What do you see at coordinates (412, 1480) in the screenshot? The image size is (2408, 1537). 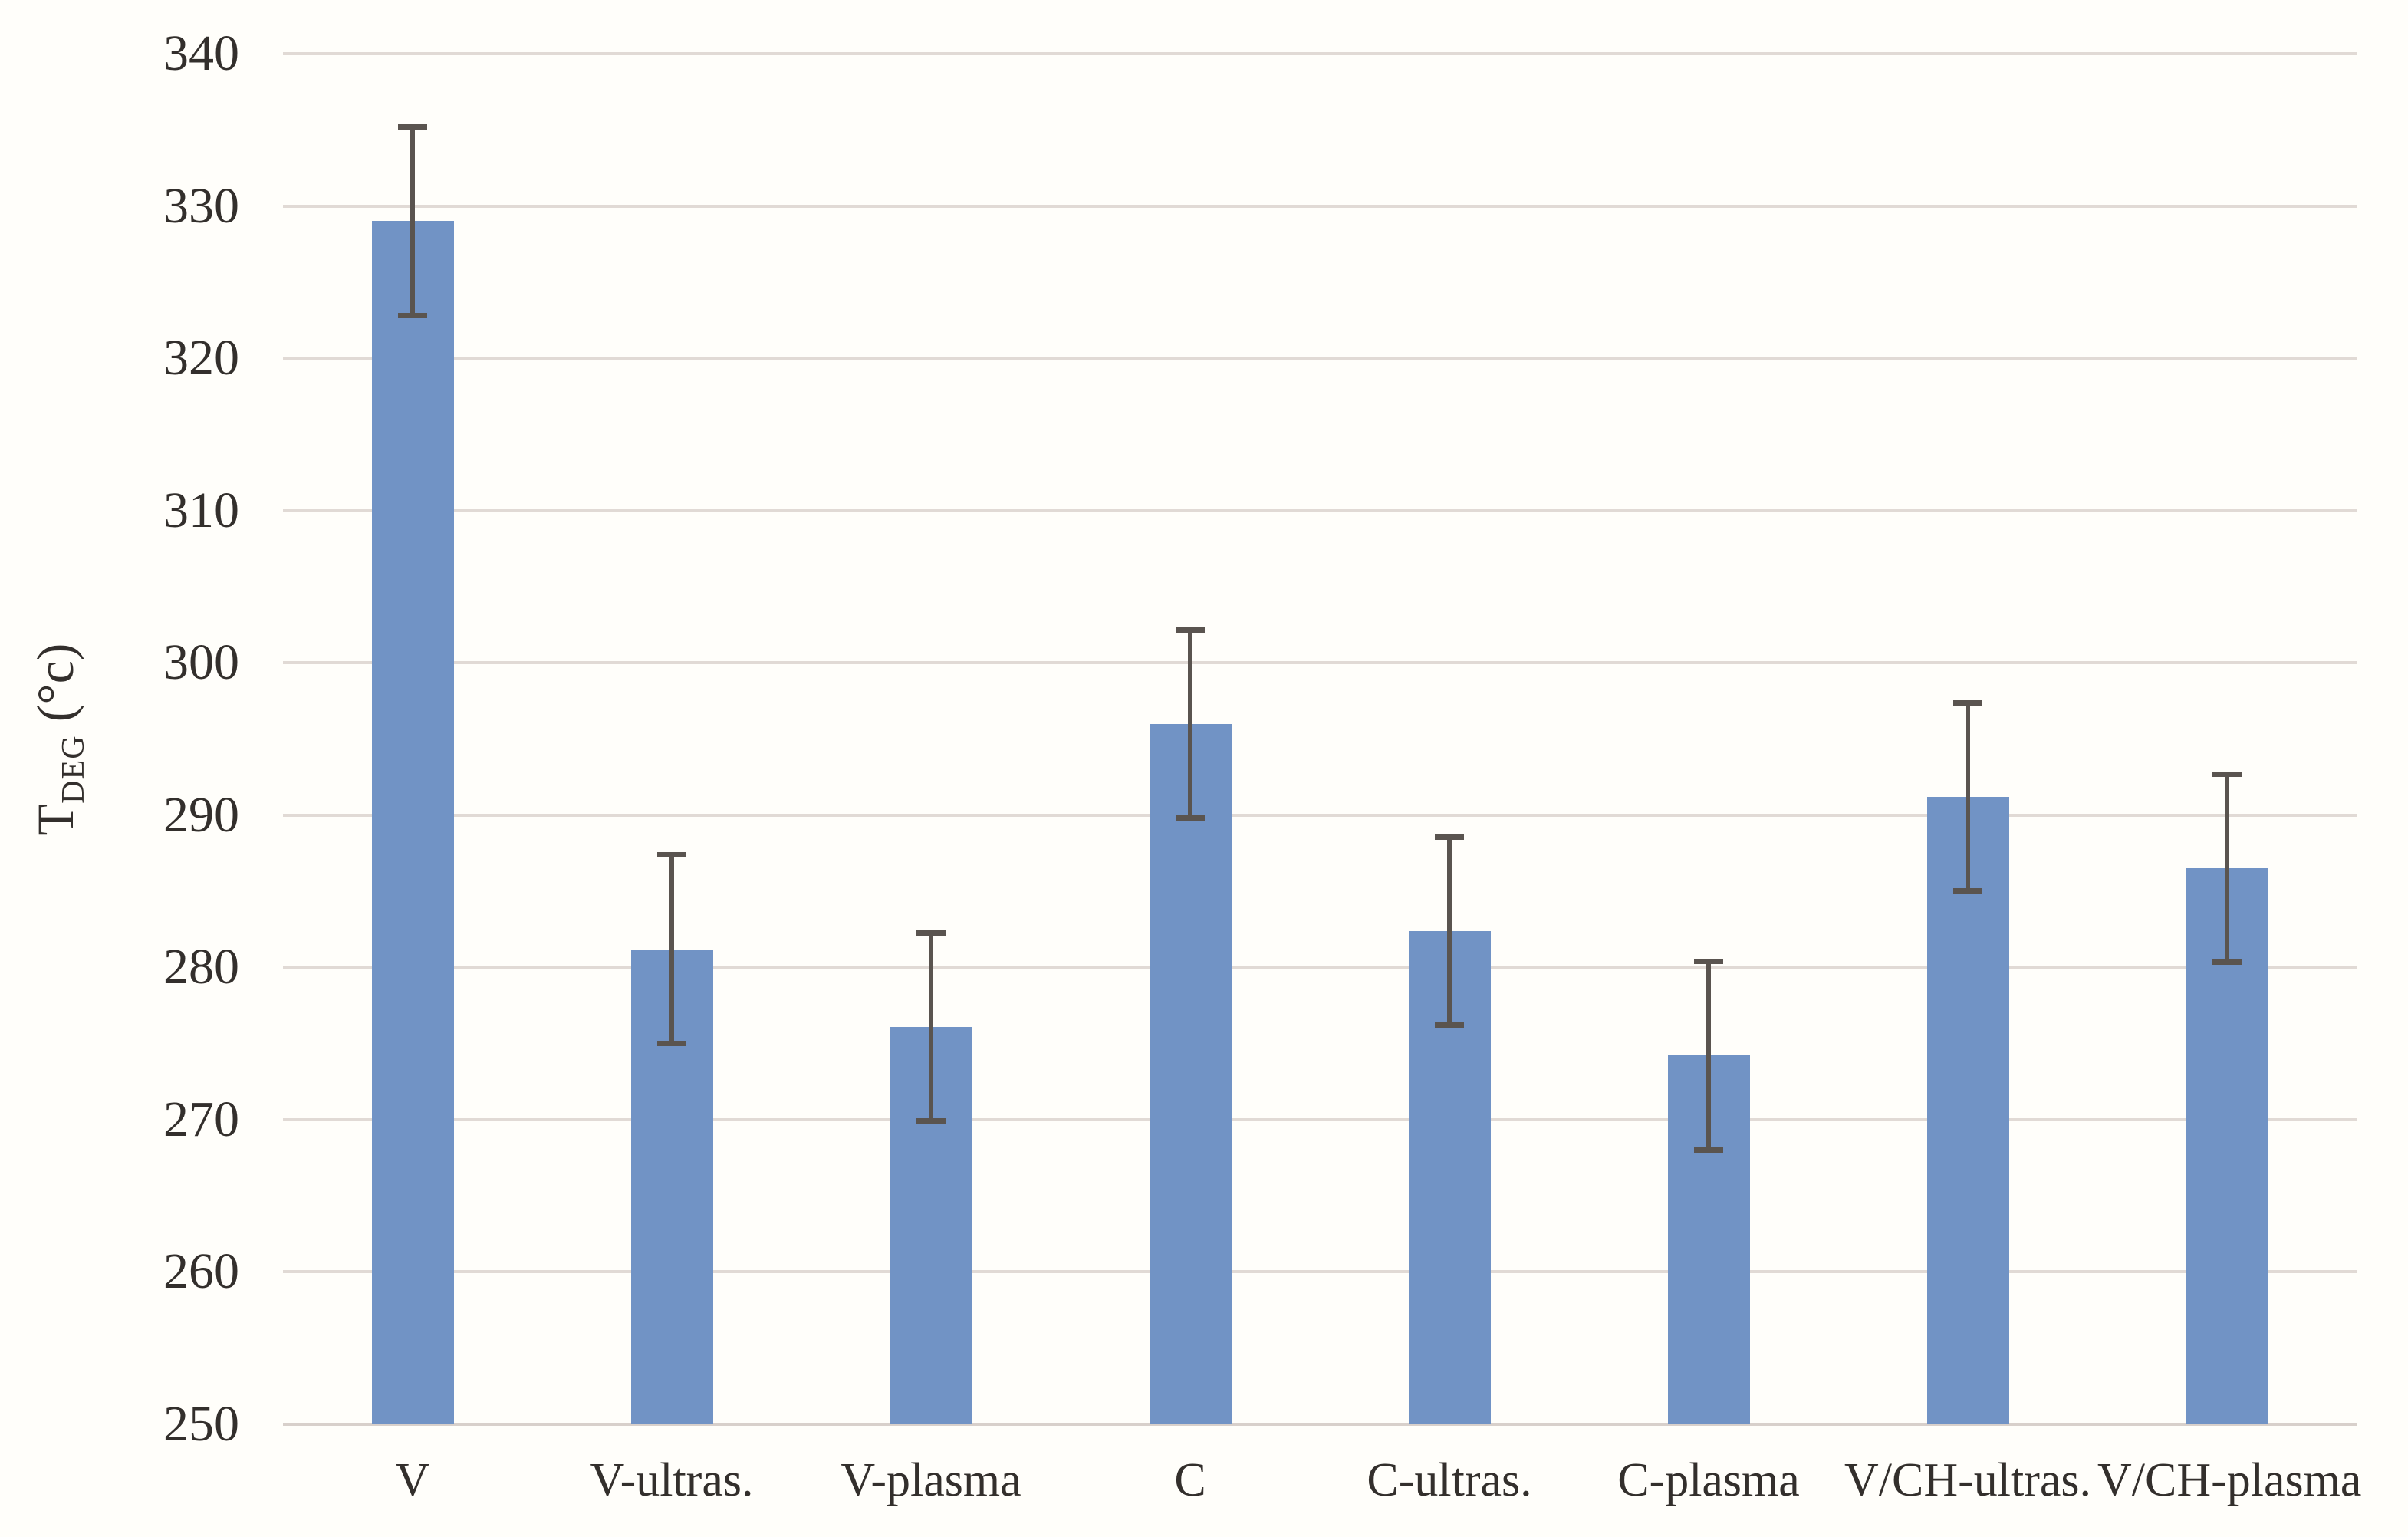 I see `x-tick-label: V` at bounding box center [412, 1480].